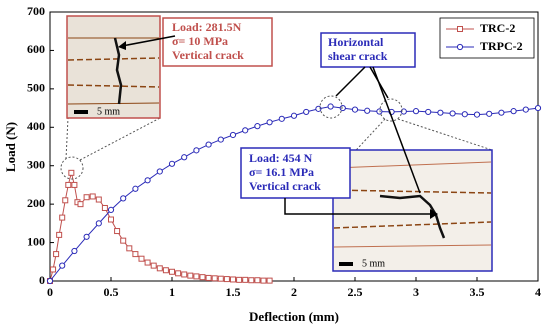 The image size is (550, 328). What do you see at coordinates (36, 88) in the screenshot?
I see `y-tick-label: 500` at bounding box center [36, 88].